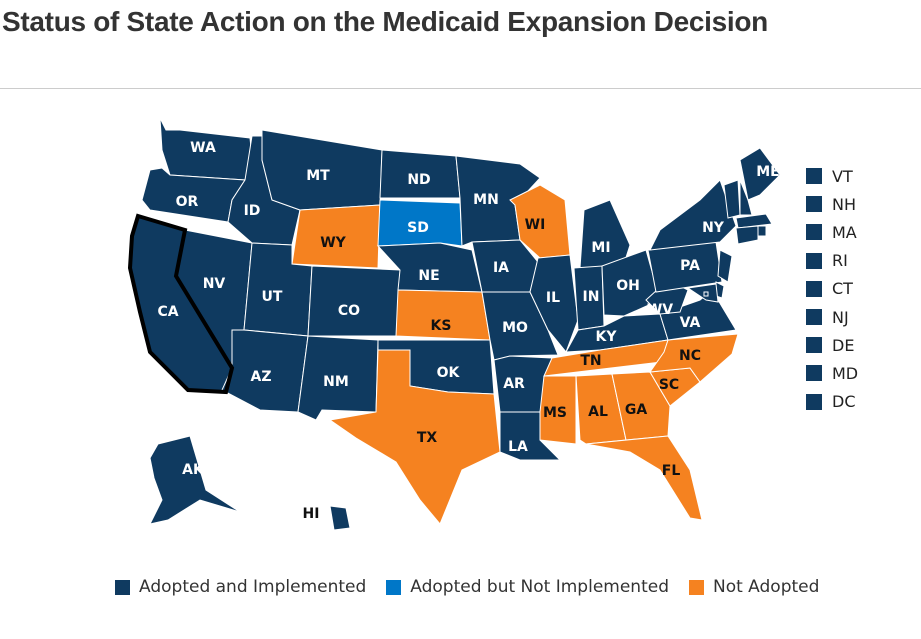 The image size is (921, 639). I want to click on state-hi, so click(340, 518).